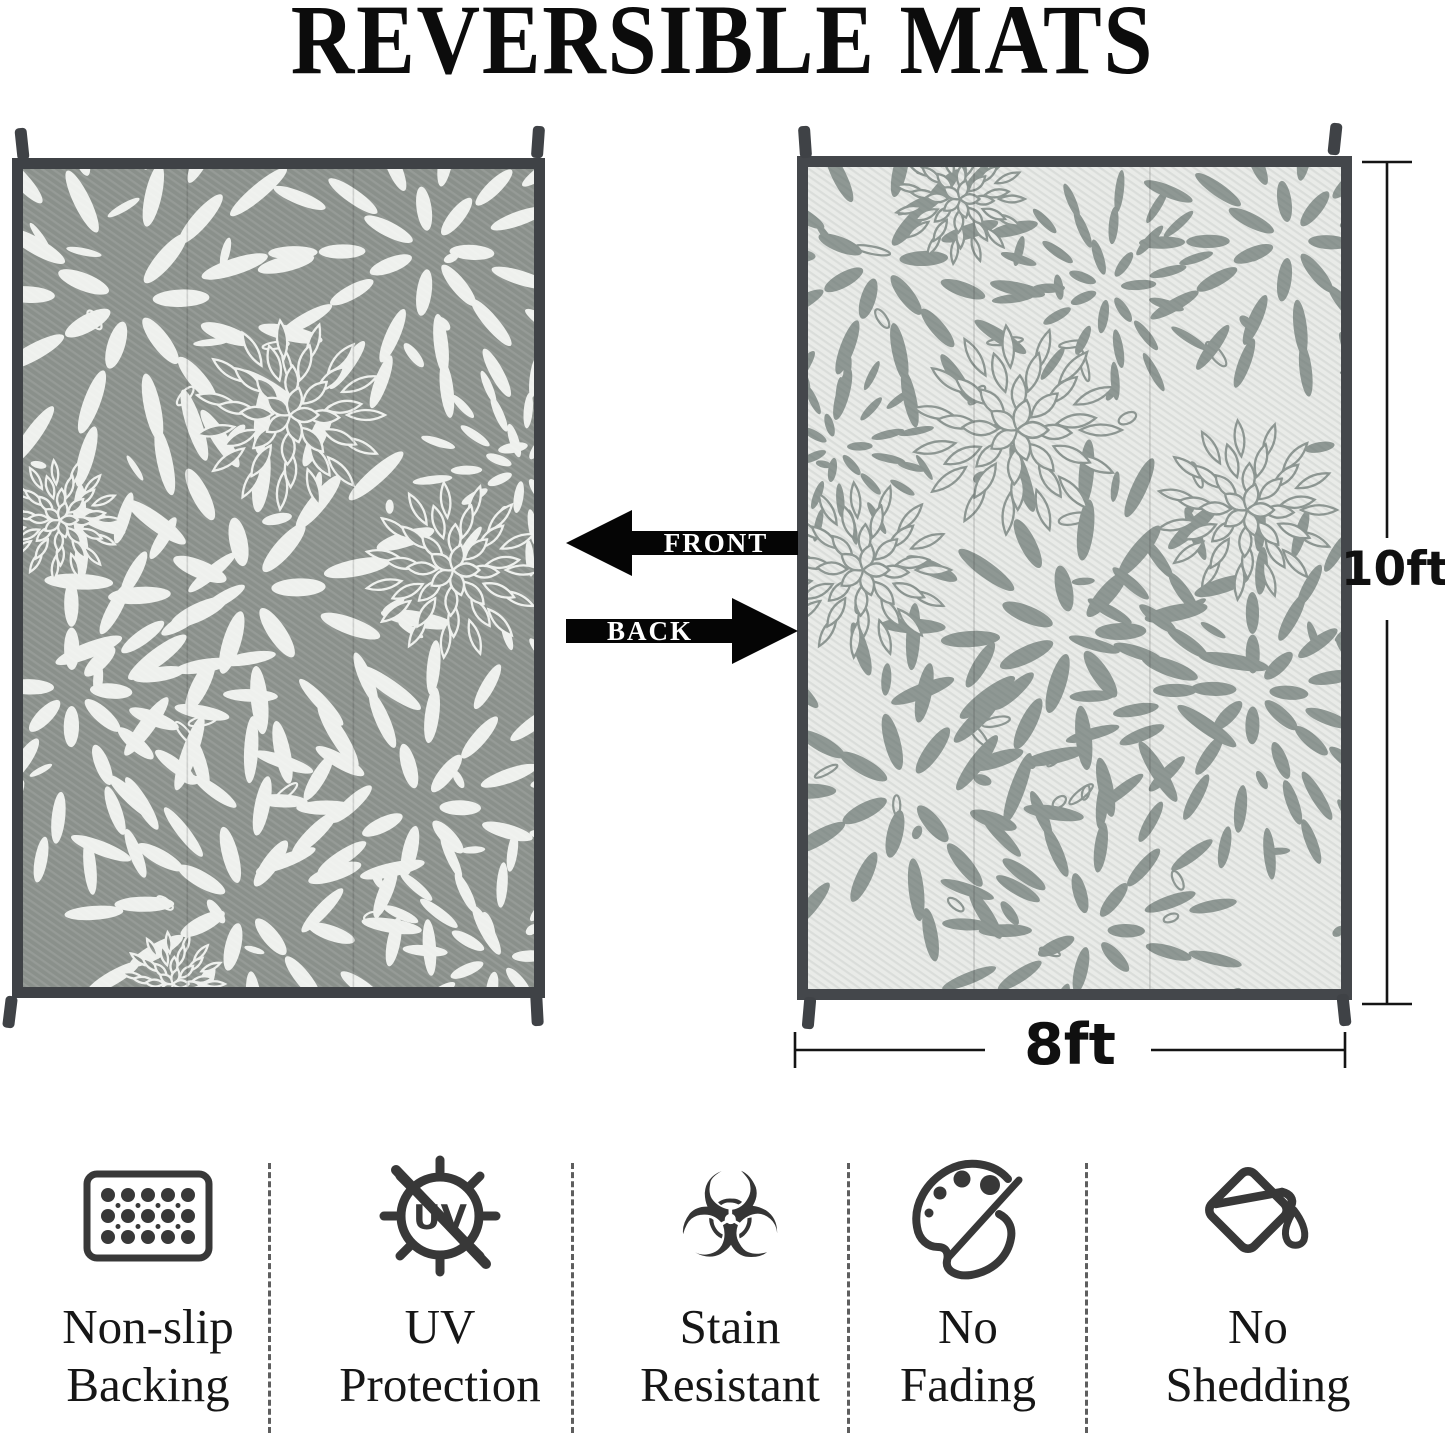 The image size is (1445, 1437). What do you see at coordinates (1258, 1355) in the screenshot?
I see `feature-label: No Shedding` at bounding box center [1258, 1355].